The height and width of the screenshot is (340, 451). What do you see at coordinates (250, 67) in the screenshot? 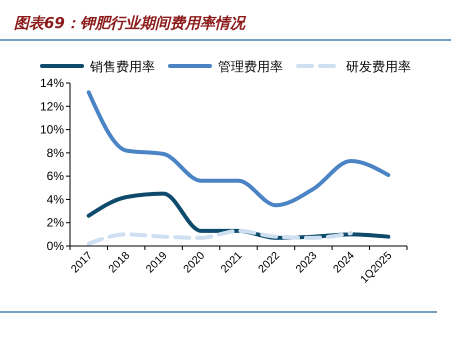
I see `legend-label: 管理费用率` at bounding box center [250, 67].